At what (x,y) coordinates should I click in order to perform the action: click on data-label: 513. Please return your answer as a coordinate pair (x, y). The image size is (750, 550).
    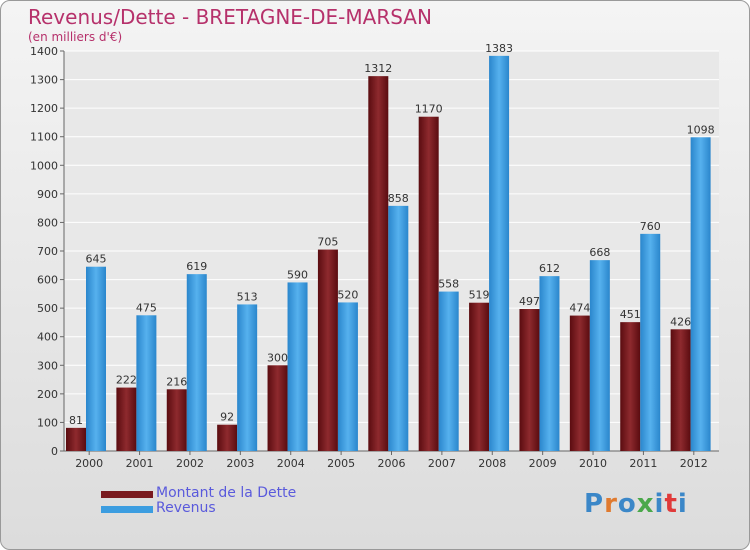
    Looking at the image, I should click on (247, 296).